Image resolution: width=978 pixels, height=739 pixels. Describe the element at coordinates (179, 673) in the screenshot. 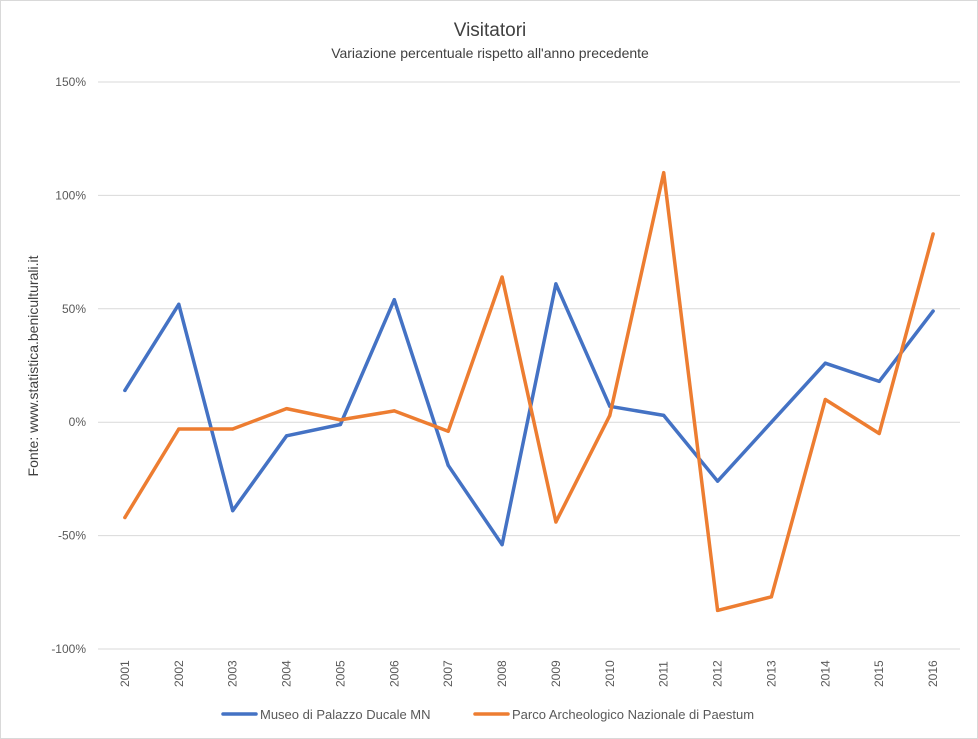

I see `x-tick-label: 2002` at that location.